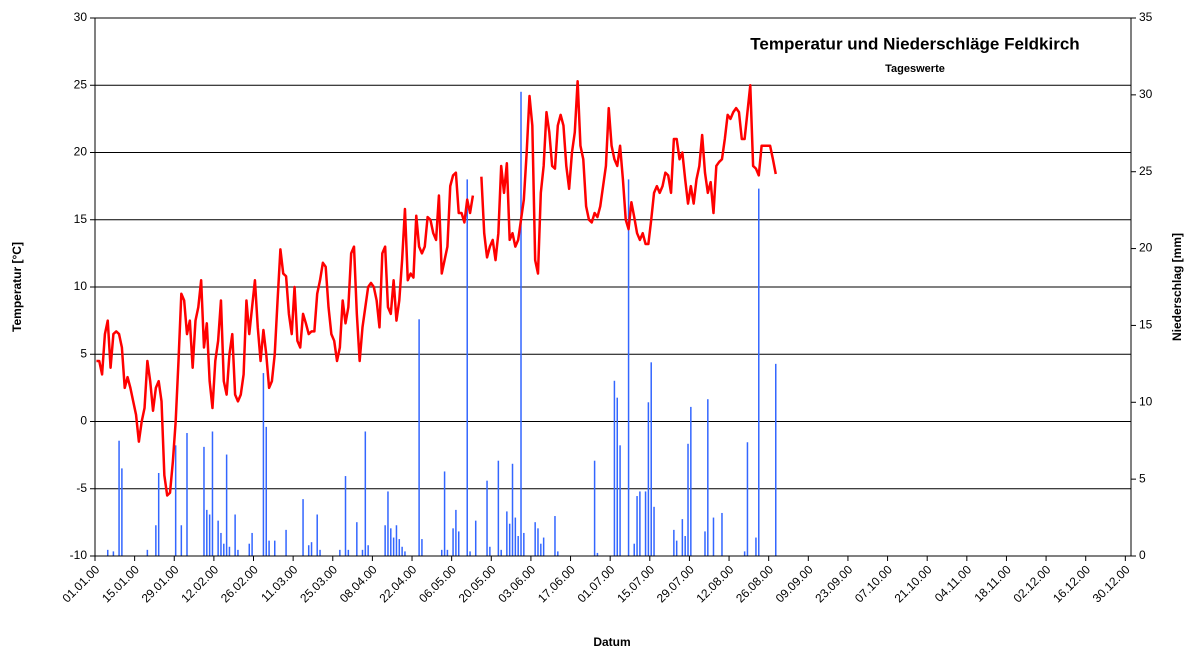  What do you see at coordinates (81, 84) in the screenshot?
I see `y-tick-label: 25` at bounding box center [81, 84].